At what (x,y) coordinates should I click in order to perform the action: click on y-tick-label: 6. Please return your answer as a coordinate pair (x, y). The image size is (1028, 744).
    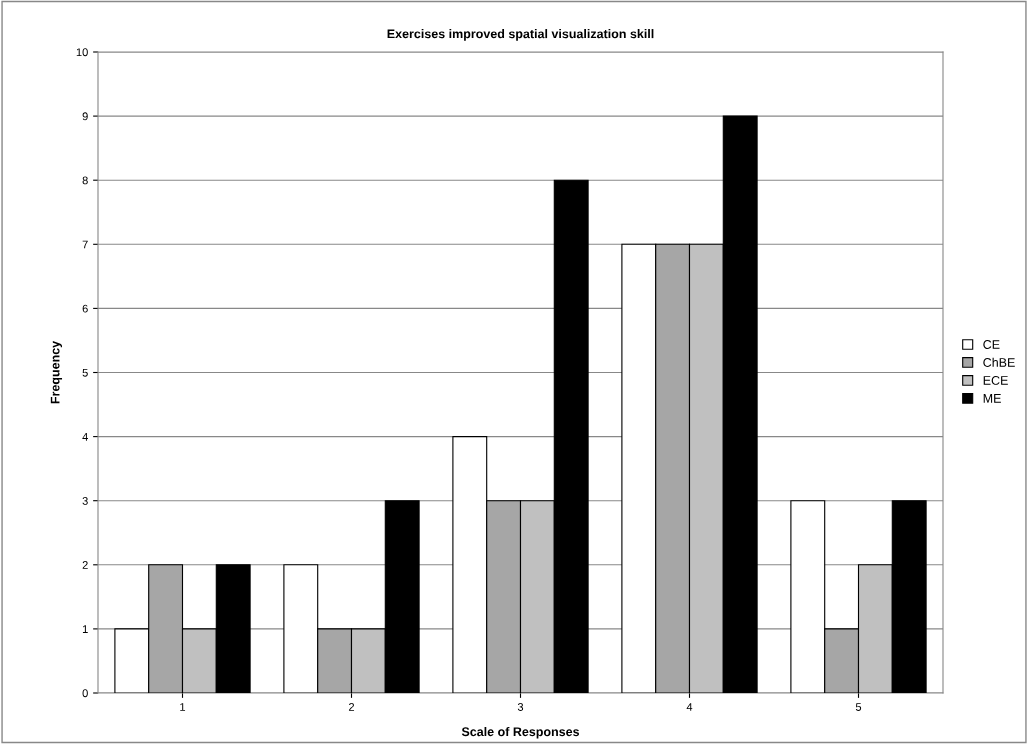
    Looking at the image, I should click on (85, 308).